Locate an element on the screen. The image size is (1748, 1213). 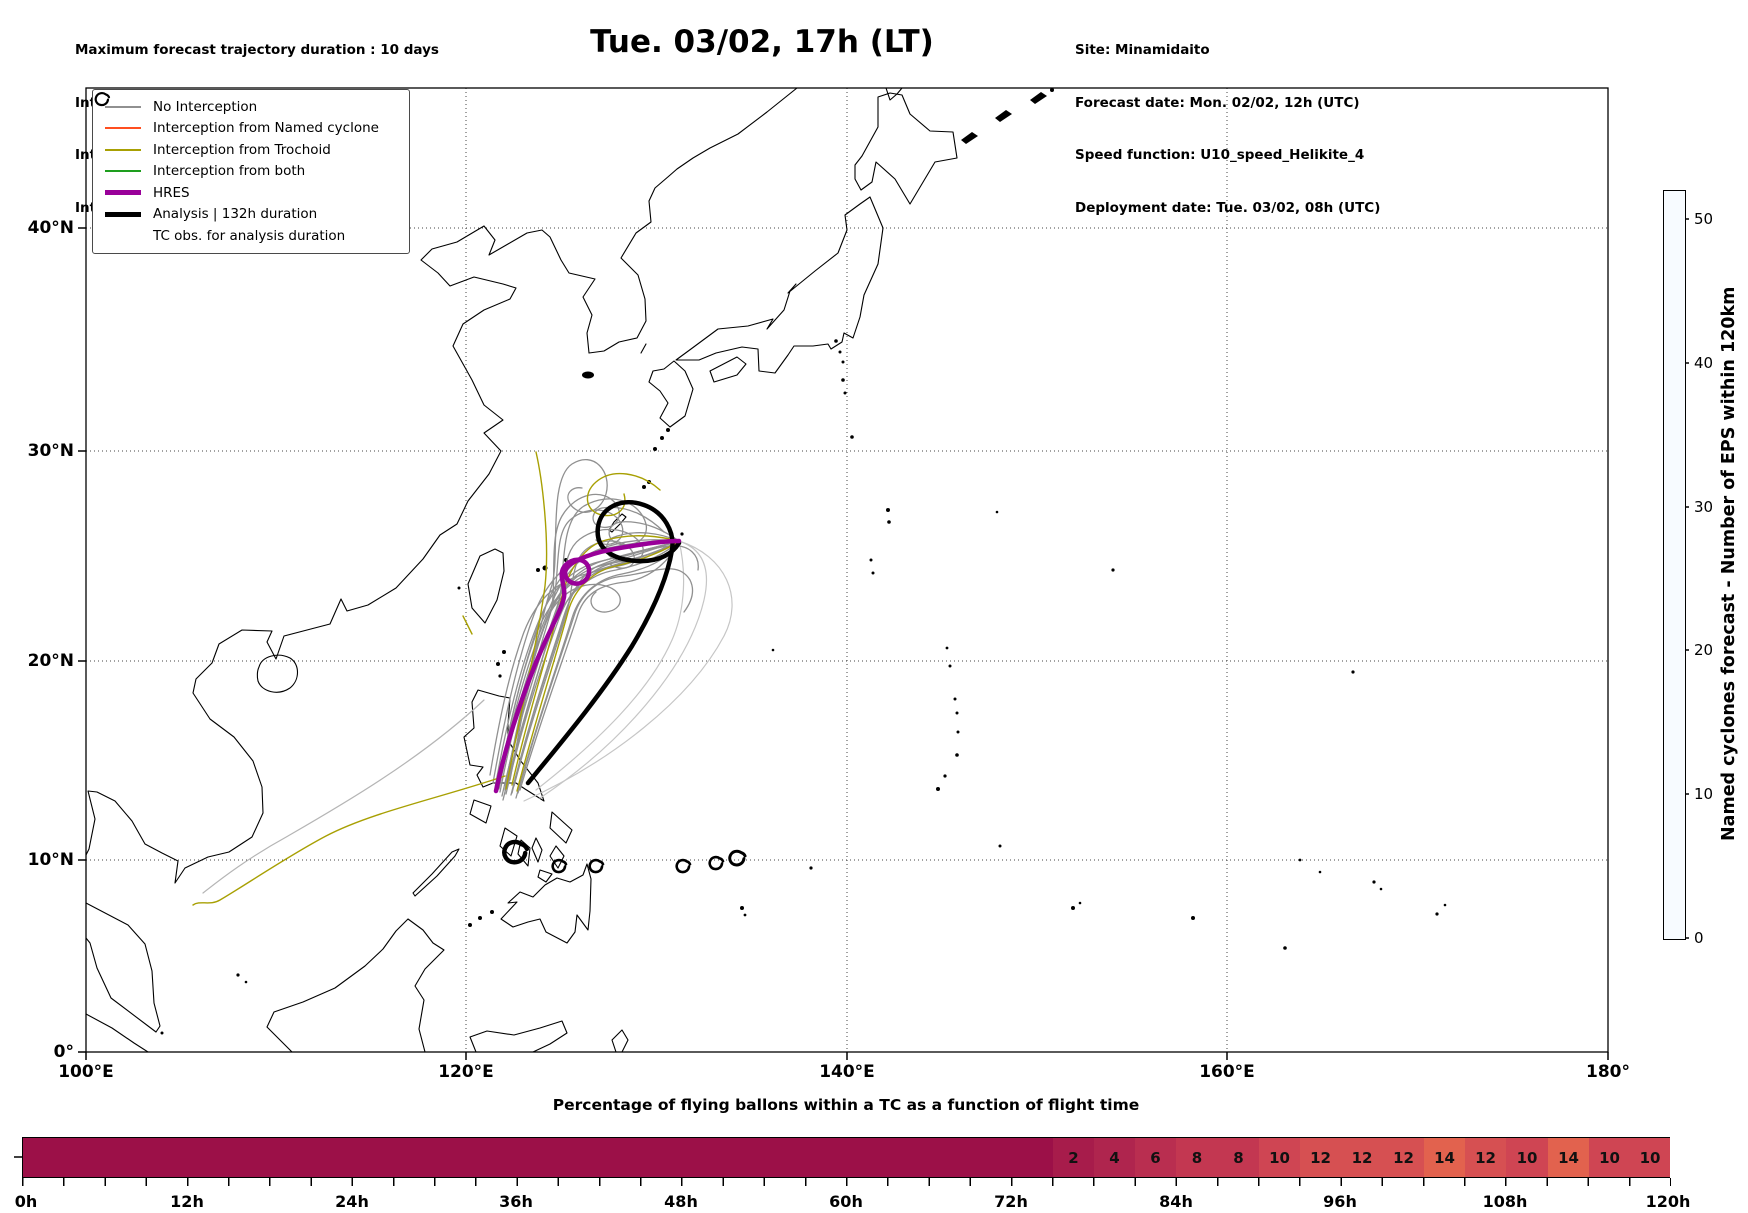
time-label-36h: 36h is located at coordinates (516, 1201).